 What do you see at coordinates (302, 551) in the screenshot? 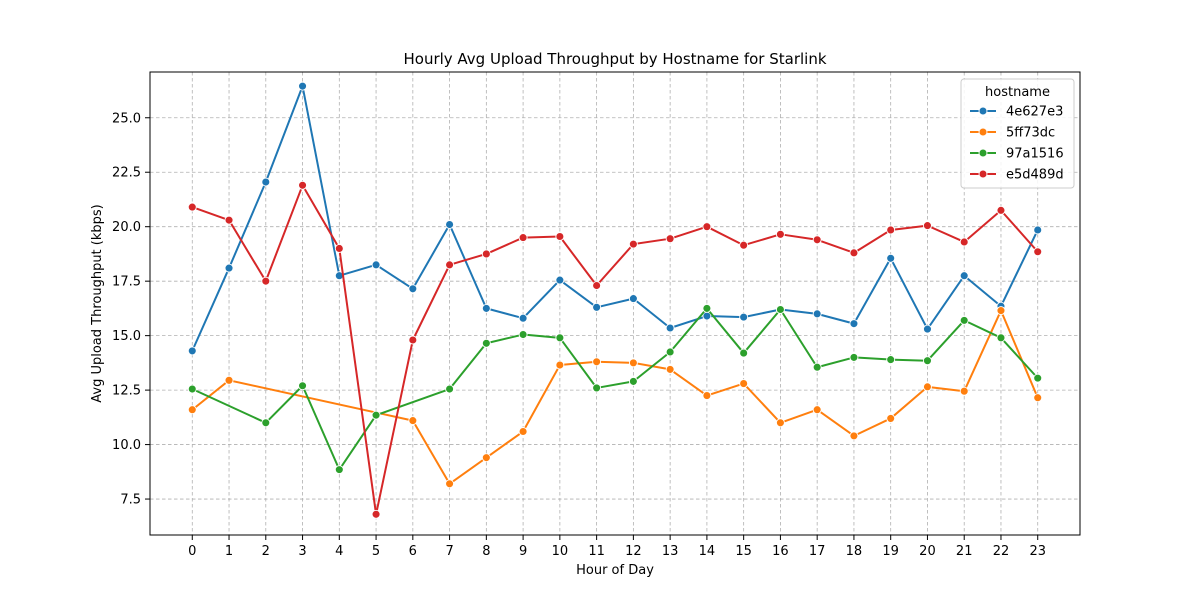
I see `x-tick-label: 3` at bounding box center [302, 551].